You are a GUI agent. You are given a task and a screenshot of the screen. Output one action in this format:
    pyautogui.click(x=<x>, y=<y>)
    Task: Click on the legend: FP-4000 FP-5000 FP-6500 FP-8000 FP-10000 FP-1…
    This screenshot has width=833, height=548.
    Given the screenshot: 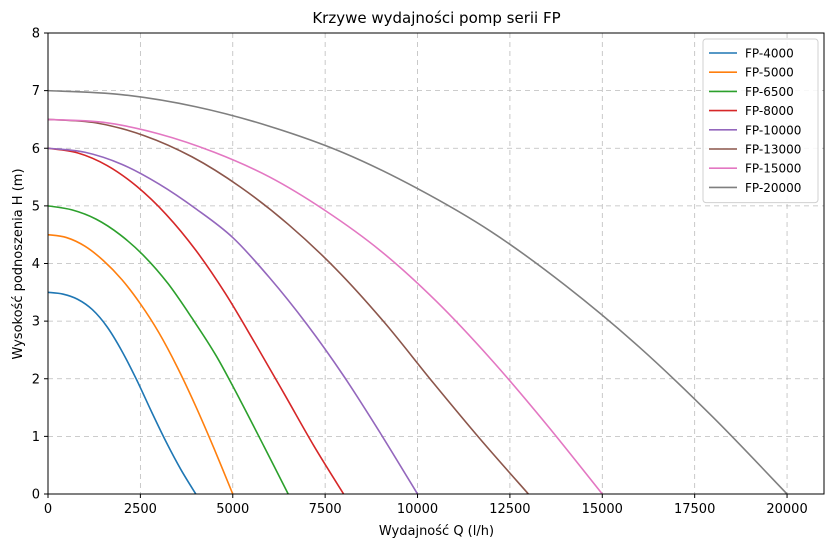 What is the action you would take?
    pyautogui.click(x=760, y=121)
    